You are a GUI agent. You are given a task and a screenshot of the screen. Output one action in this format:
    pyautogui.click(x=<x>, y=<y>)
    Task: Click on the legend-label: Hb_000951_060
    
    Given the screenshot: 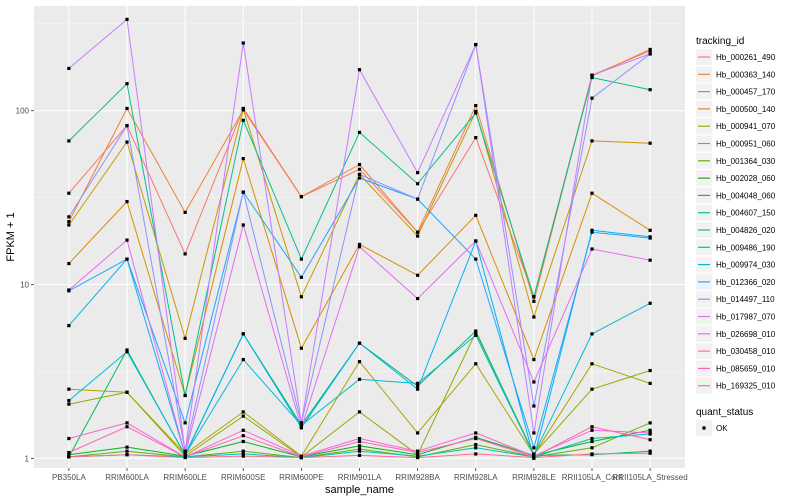 What is the action you would take?
    pyautogui.click(x=746, y=144)
    